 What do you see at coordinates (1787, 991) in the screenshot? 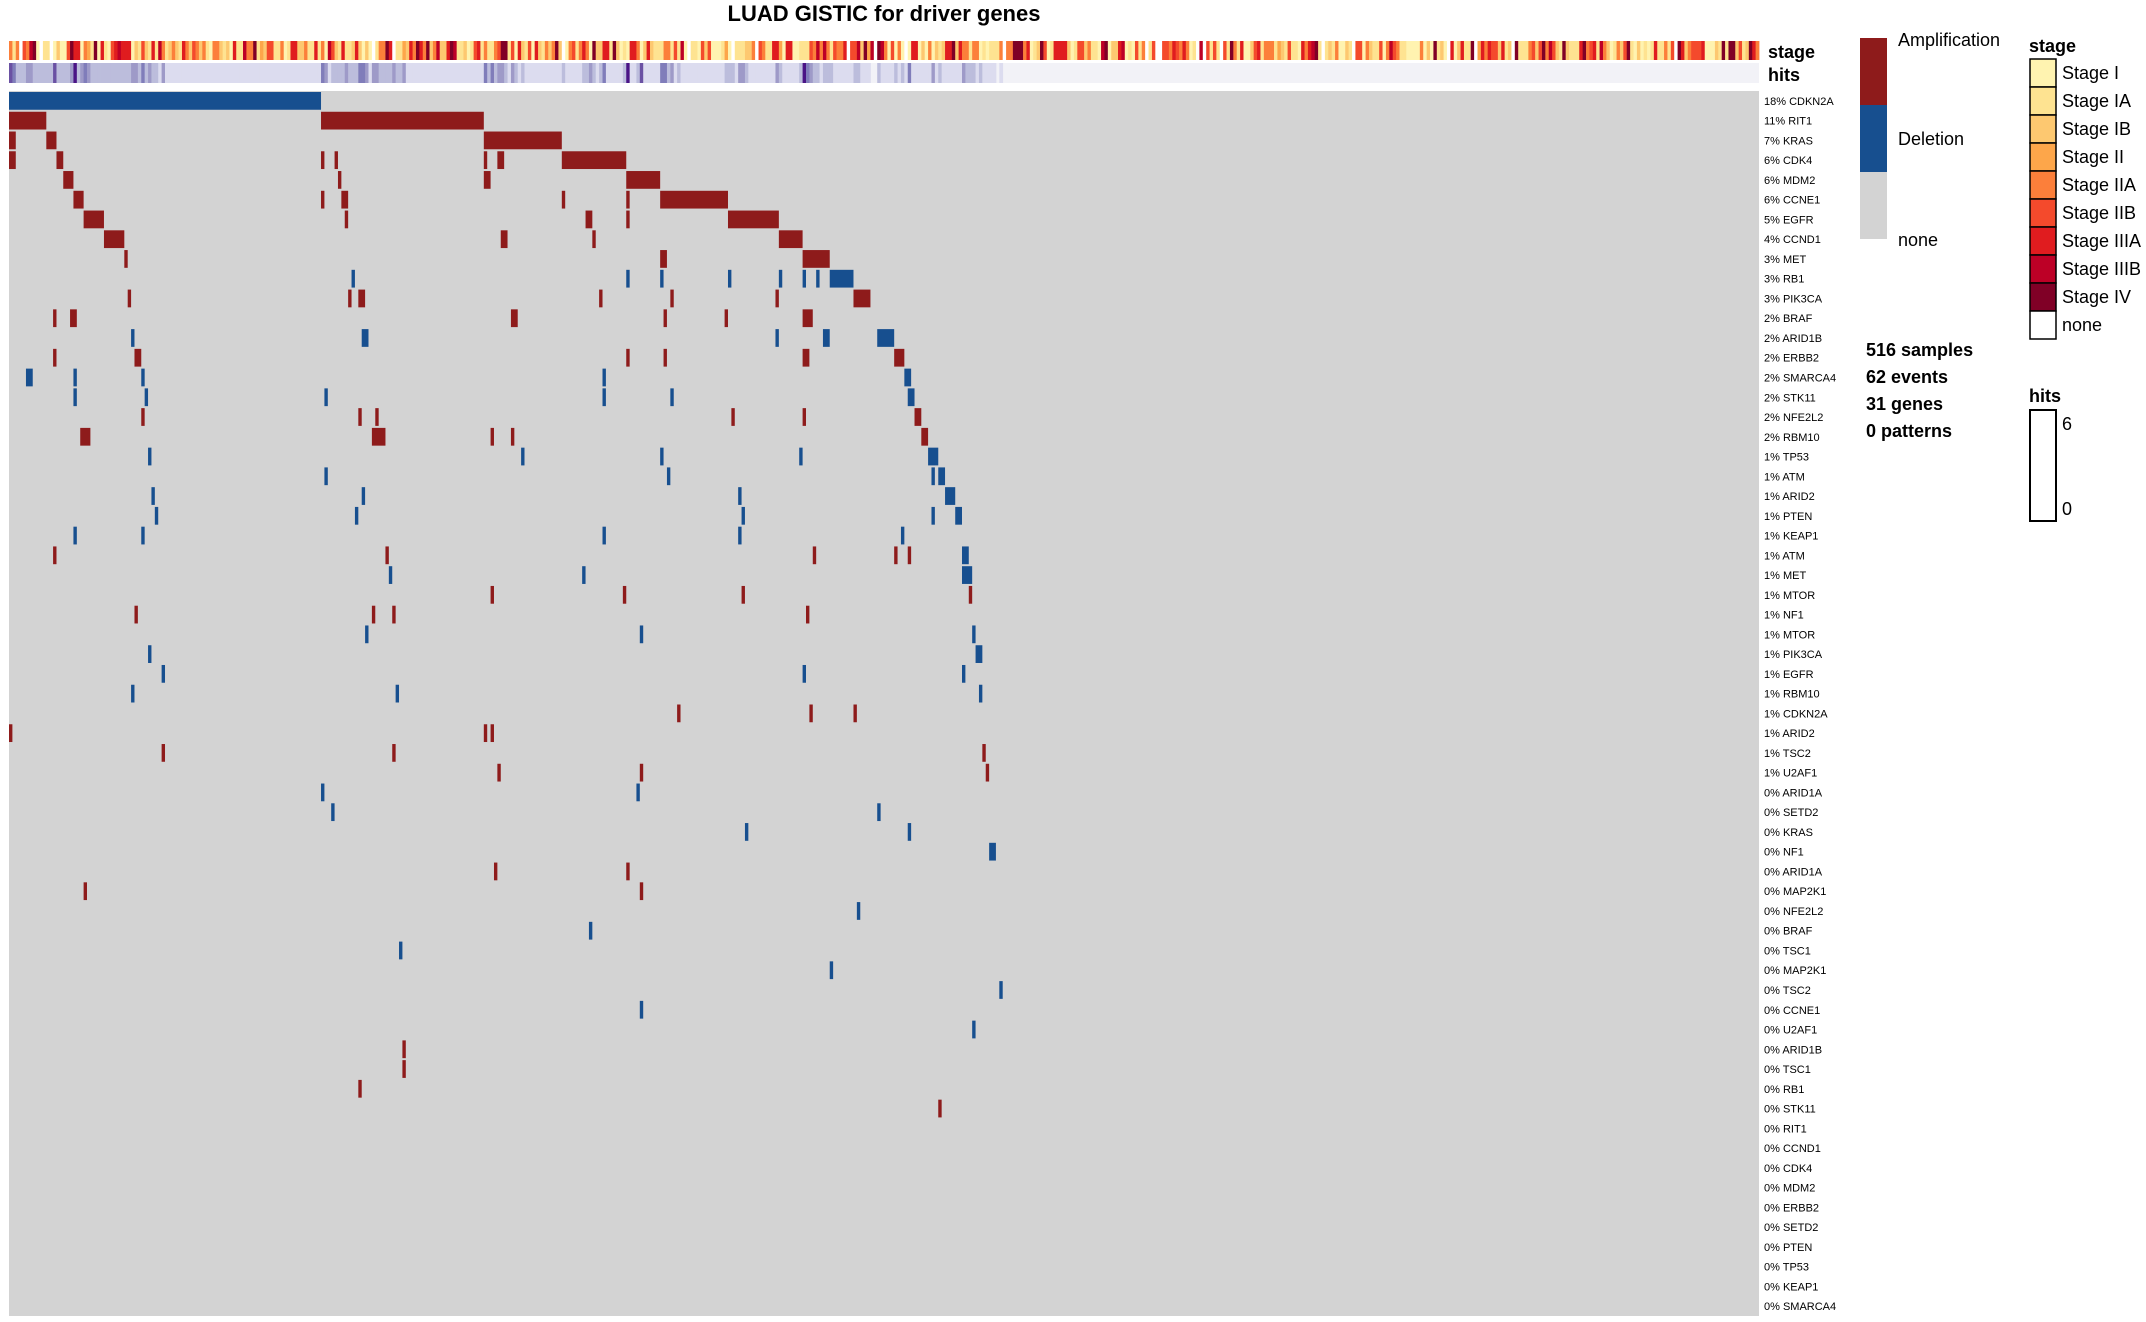
I see `row-label: 0% TSC2` at bounding box center [1787, 991].